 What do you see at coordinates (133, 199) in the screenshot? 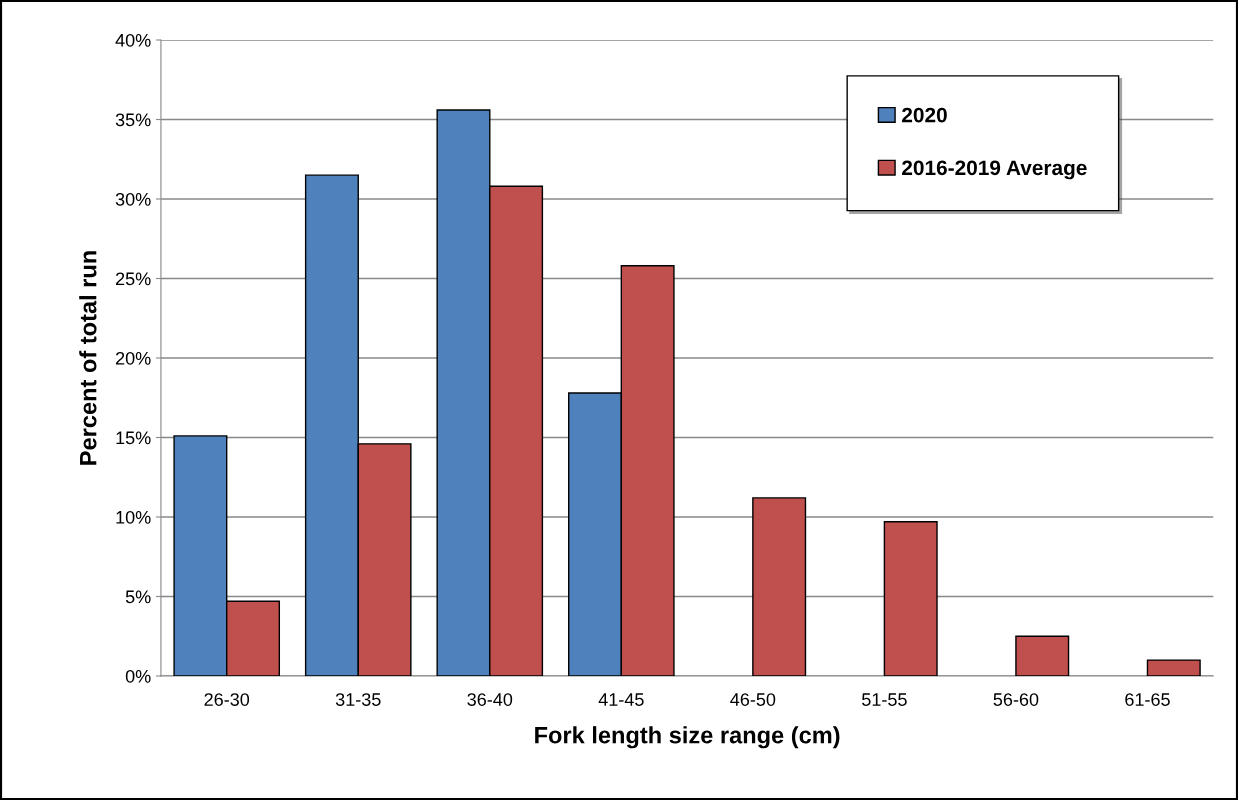
I see `y-tick-label: 30%` at bounding box center [133, 199].